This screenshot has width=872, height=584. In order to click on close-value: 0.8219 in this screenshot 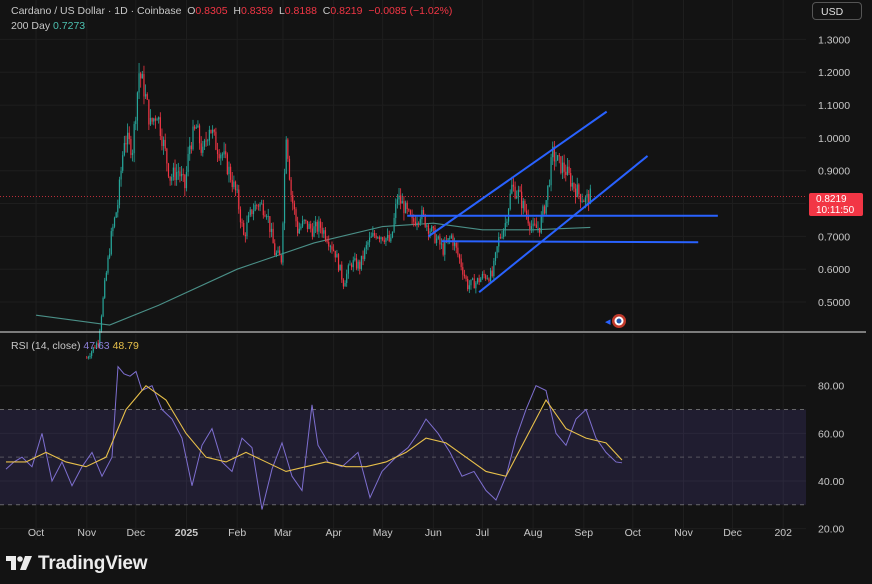, I will do `click(346, 11)`.